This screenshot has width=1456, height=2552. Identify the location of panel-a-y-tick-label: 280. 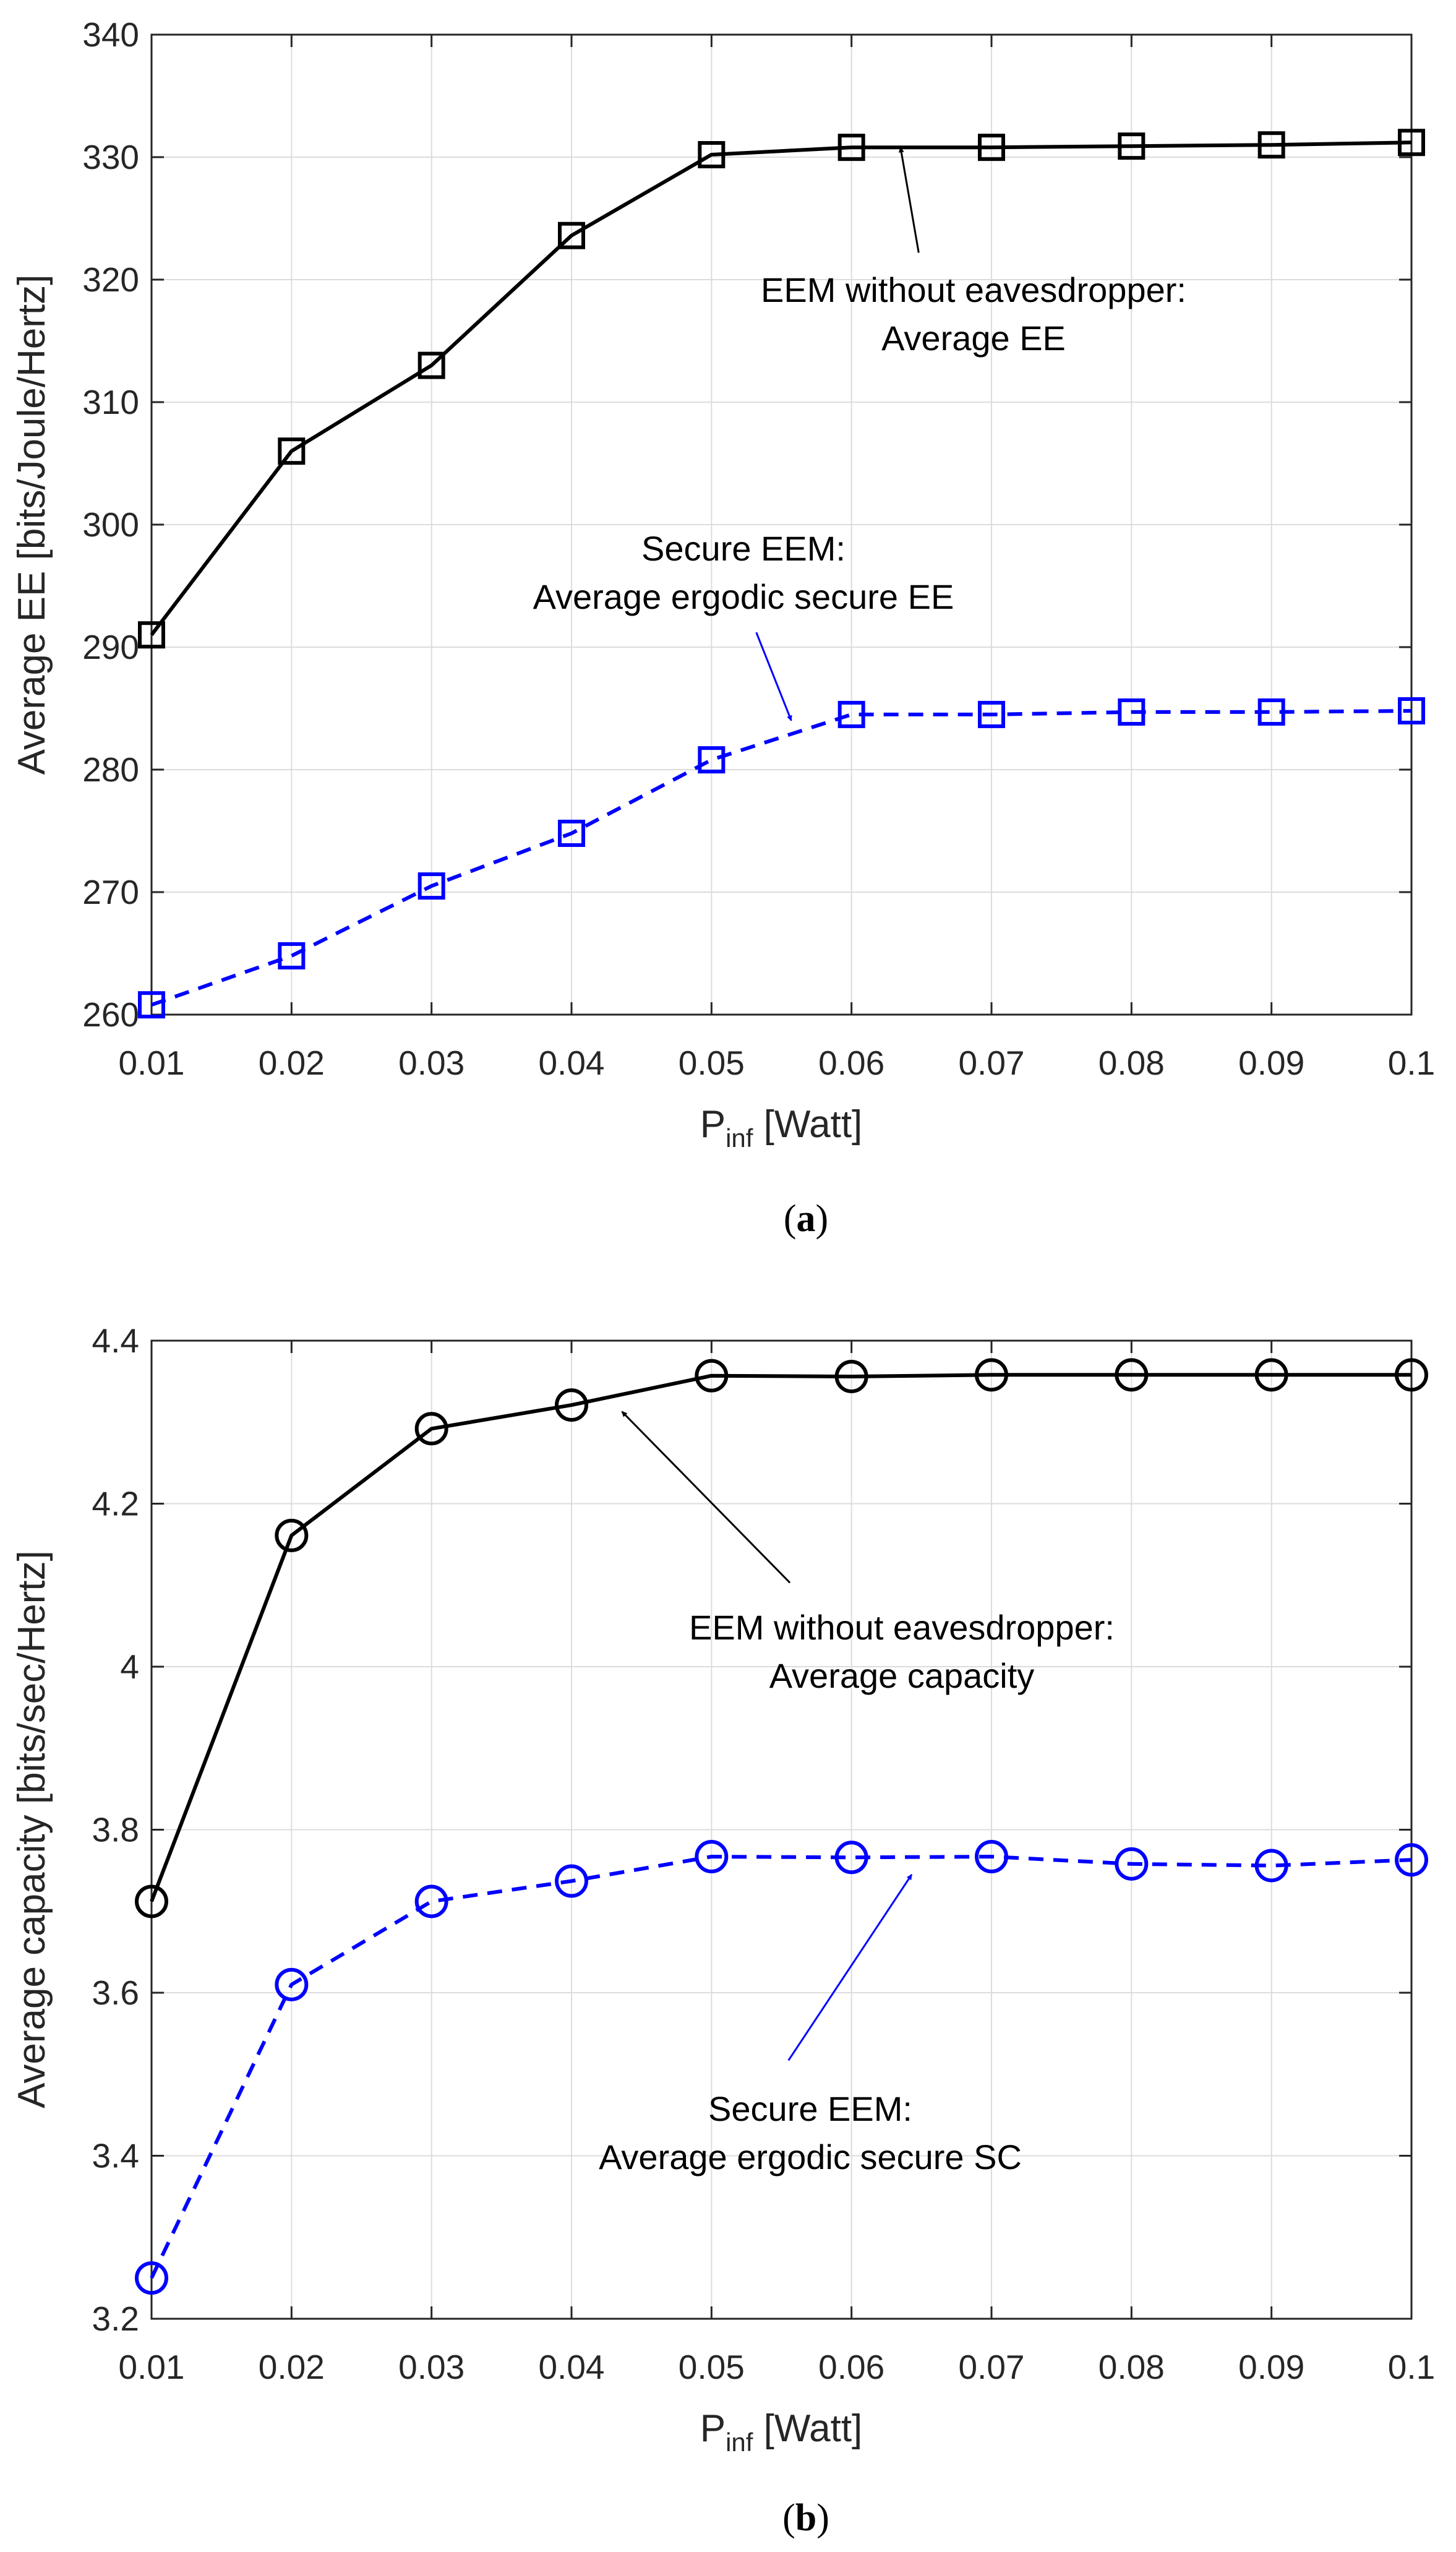
(111, 770).